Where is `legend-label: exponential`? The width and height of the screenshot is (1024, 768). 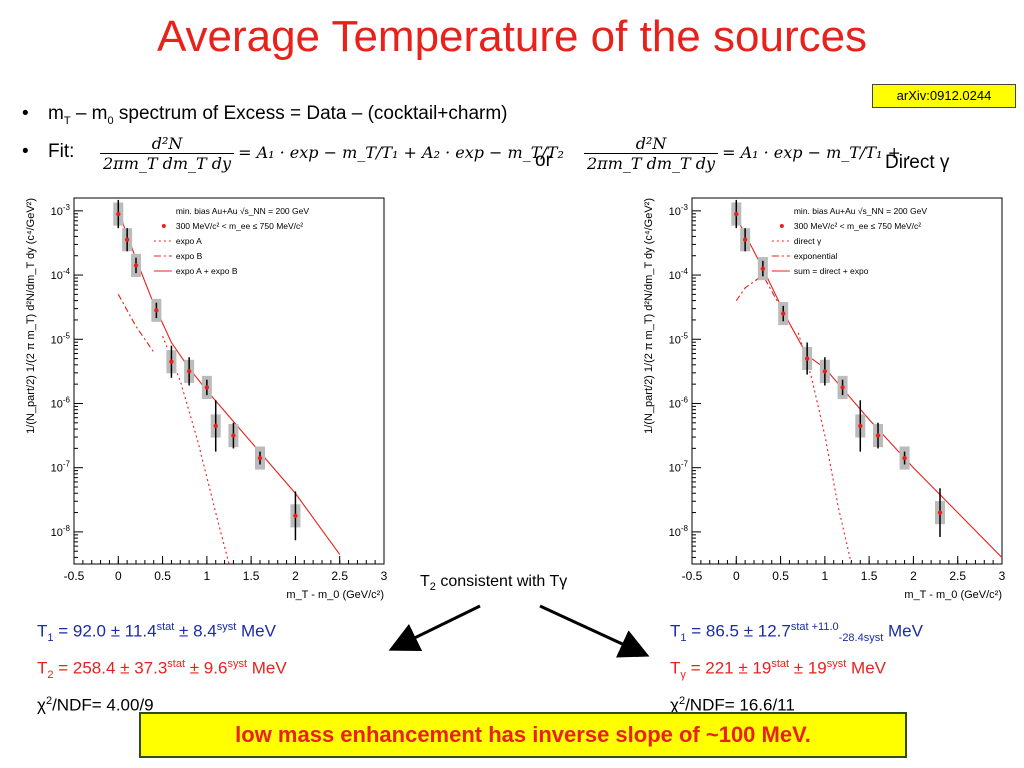 legend-label: exponential is located at coordinates (816, 256).